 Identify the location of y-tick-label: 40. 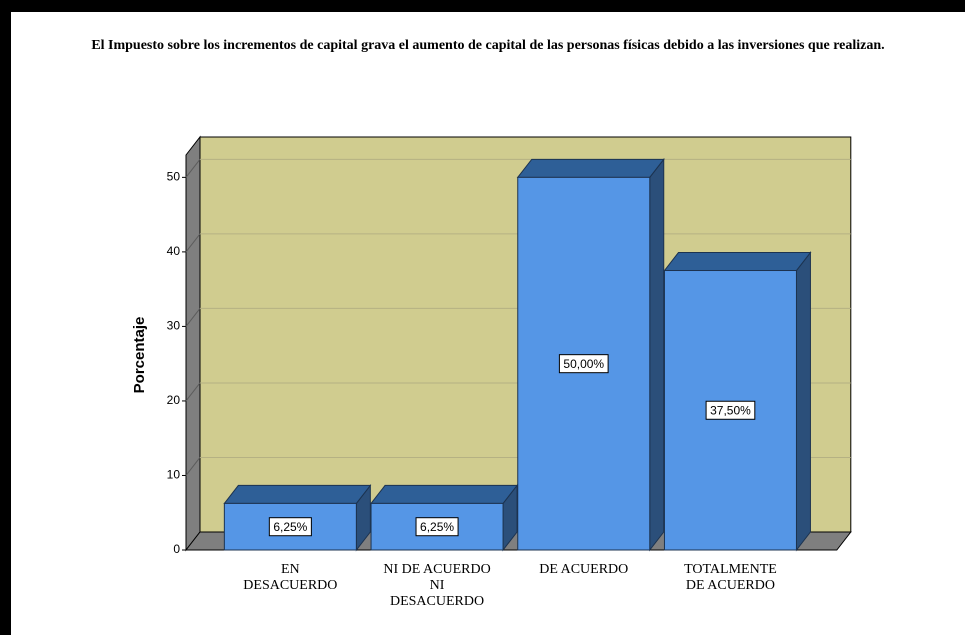
(174, 251).